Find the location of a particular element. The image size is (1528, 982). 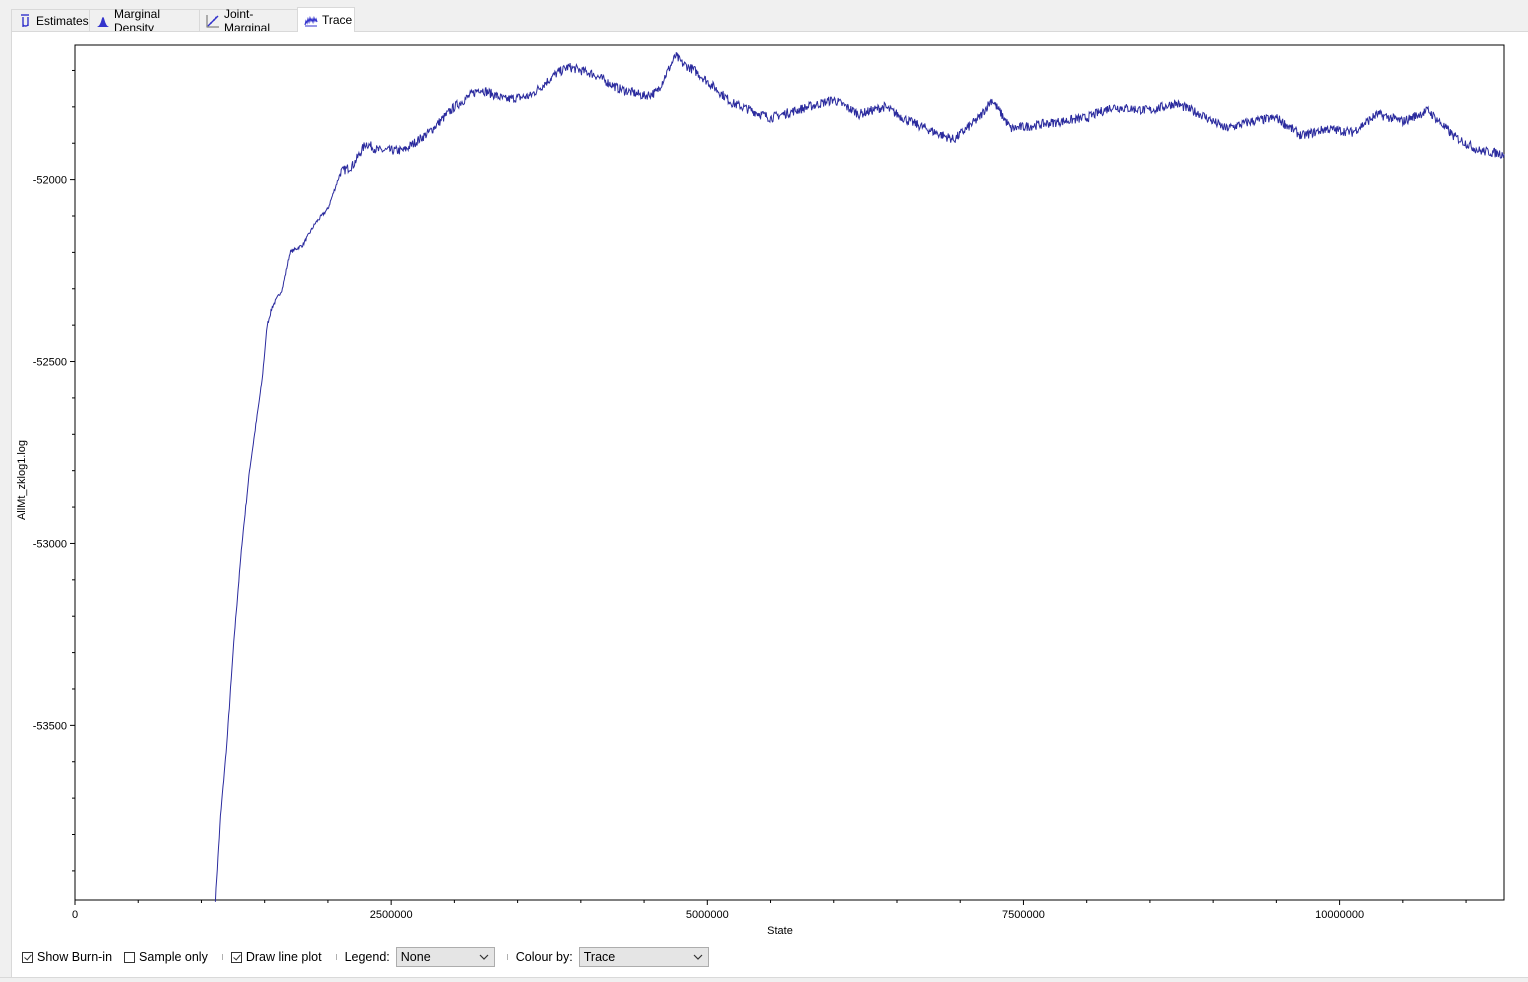

x-tick-label: 10000000 is located at coordinates (1339, 915).